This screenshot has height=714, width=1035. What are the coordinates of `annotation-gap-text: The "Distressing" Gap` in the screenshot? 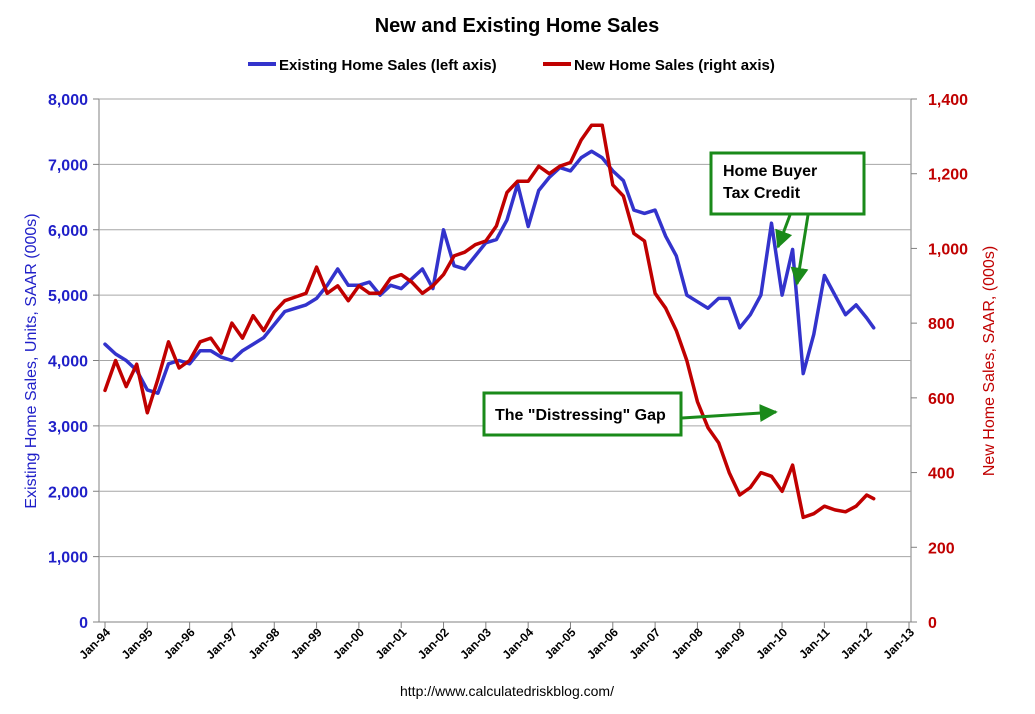 It's located at (580, 415).